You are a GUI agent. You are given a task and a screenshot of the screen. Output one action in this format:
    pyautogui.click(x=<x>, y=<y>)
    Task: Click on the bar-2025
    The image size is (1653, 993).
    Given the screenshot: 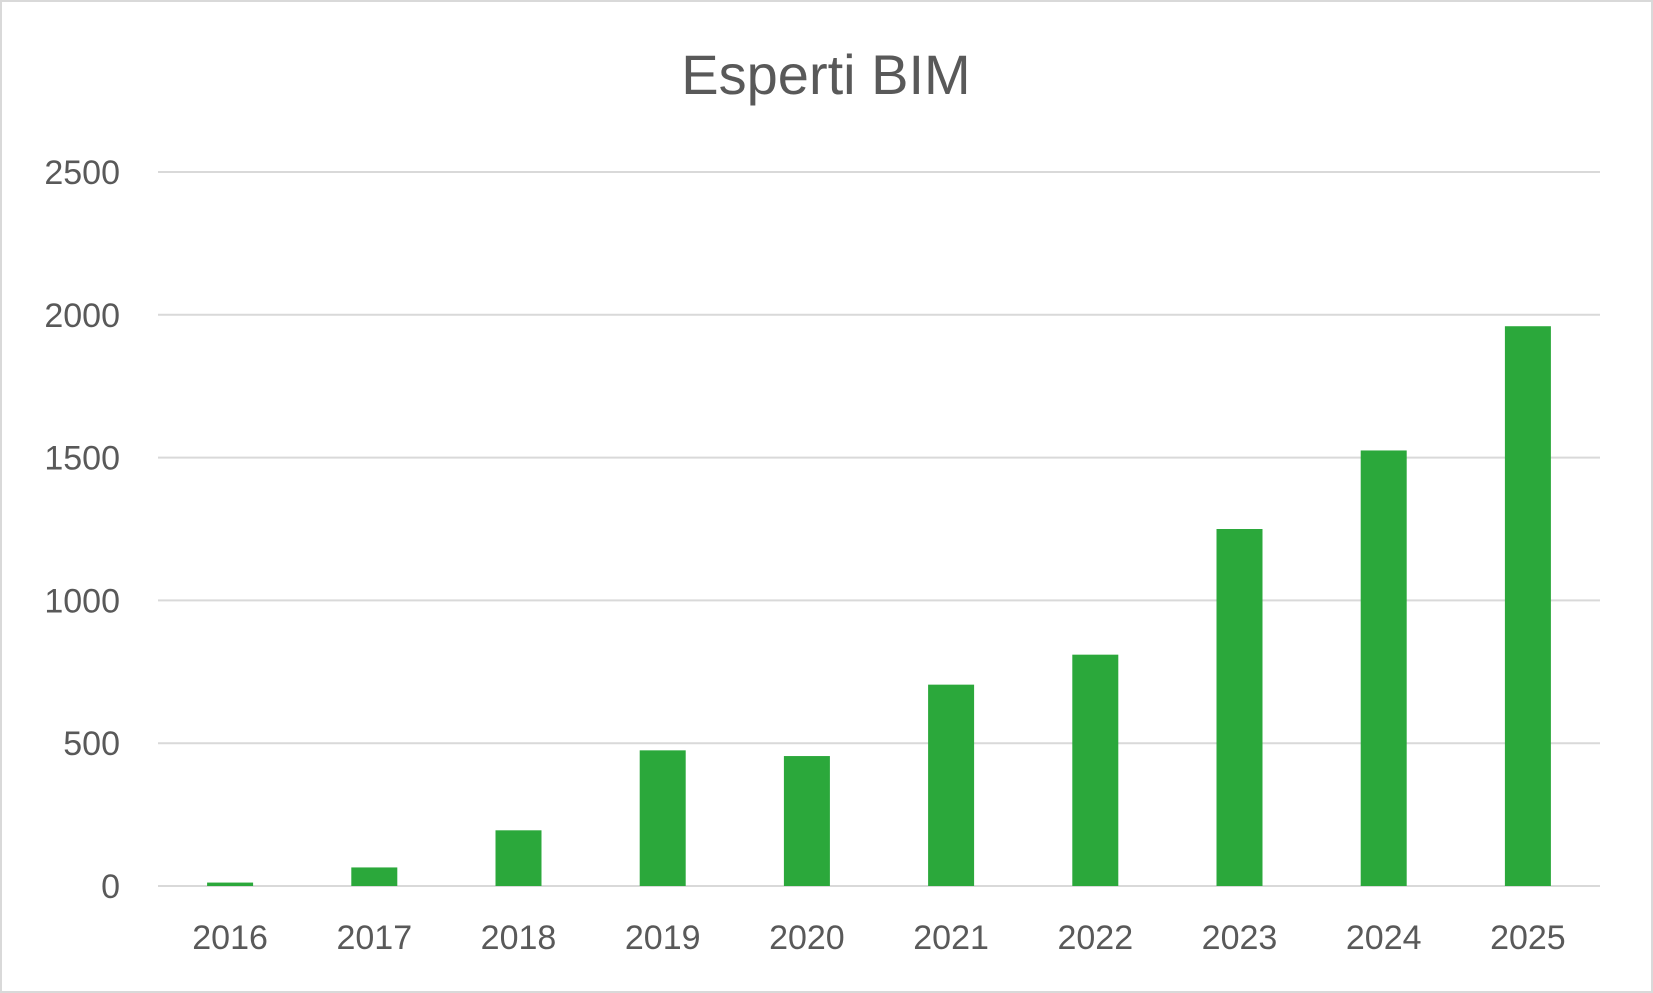 What is the action you would take?
    pyautogui.click(x=1527, y=606)
    